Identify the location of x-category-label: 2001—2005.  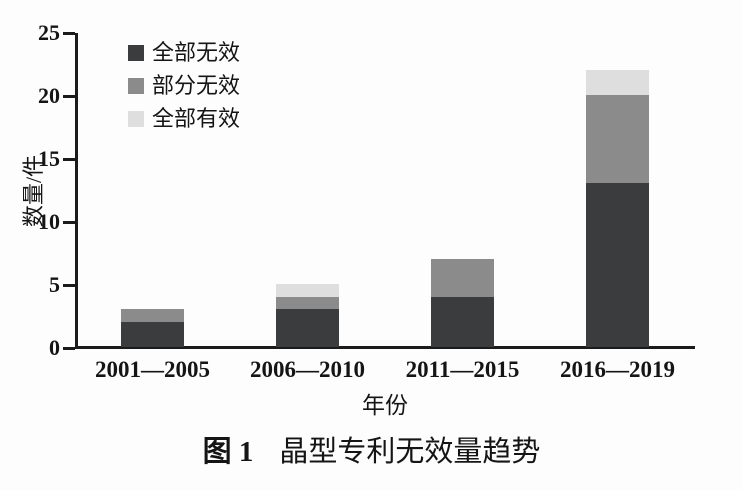
(152, 369).